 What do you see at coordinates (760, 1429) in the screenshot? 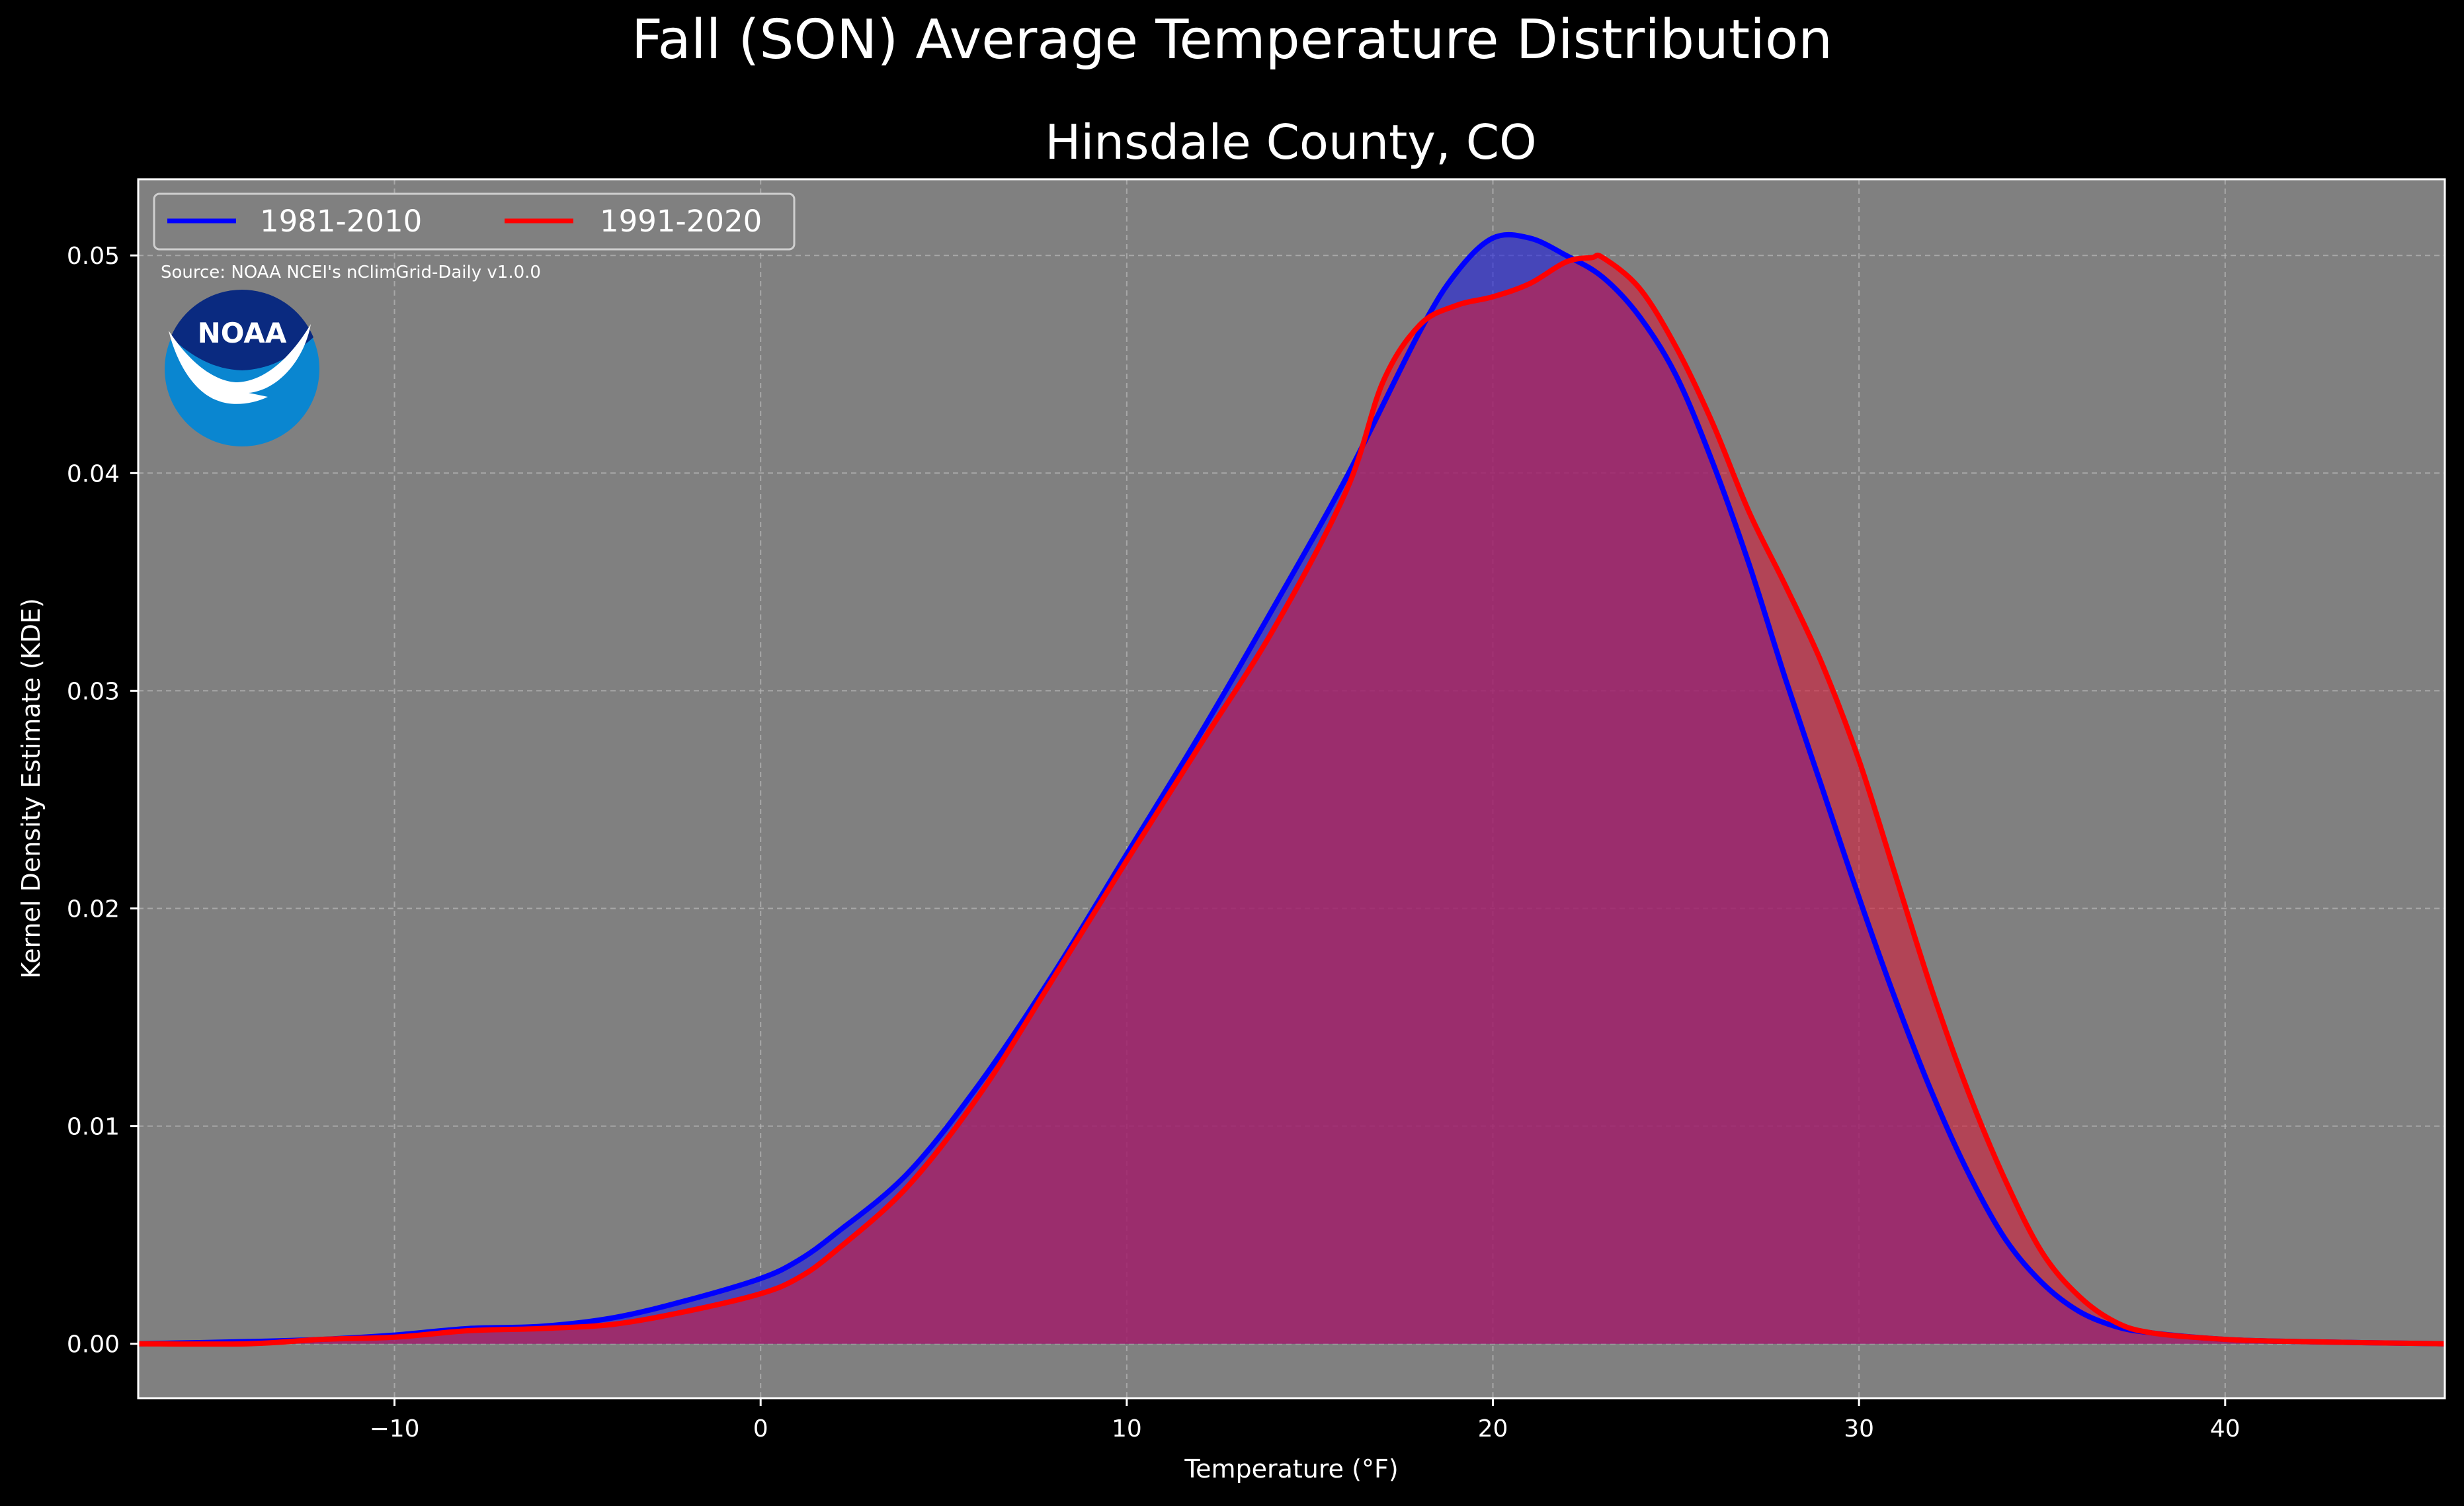
I see `x-tick-label: 0` at bounding box center [760, 1429].